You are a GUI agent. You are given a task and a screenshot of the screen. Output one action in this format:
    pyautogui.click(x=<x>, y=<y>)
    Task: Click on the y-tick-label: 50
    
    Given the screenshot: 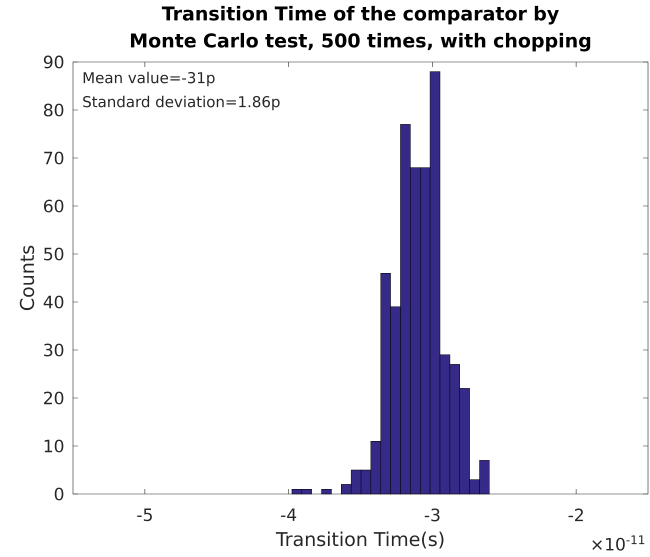 What is the action you would take?
    pyautogui.click(x=54, y=254)
    